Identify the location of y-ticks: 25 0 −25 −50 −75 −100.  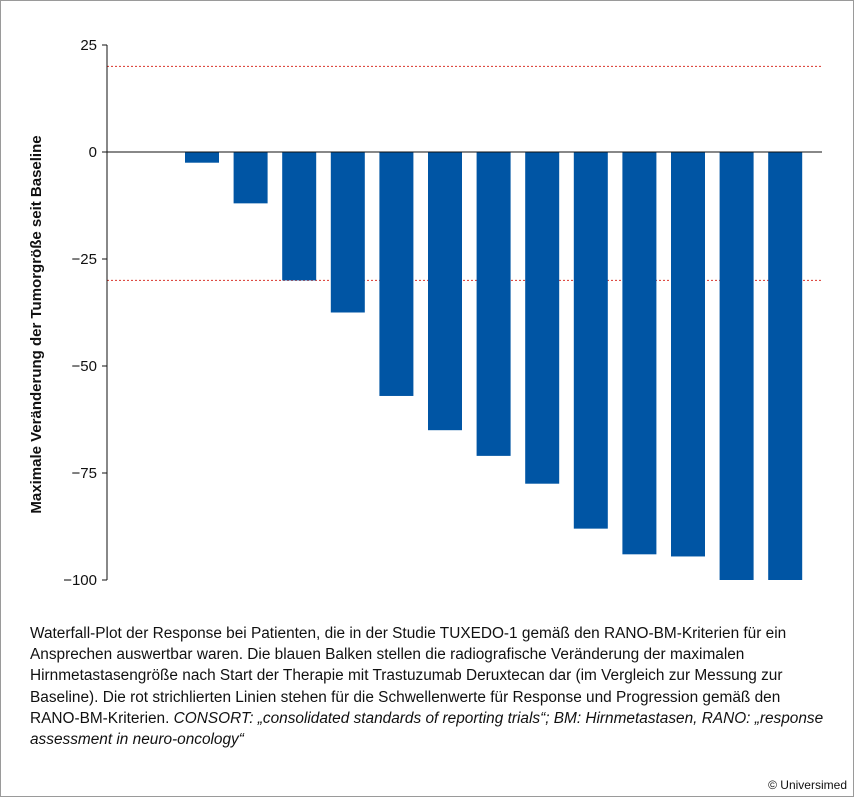
(85, 313).